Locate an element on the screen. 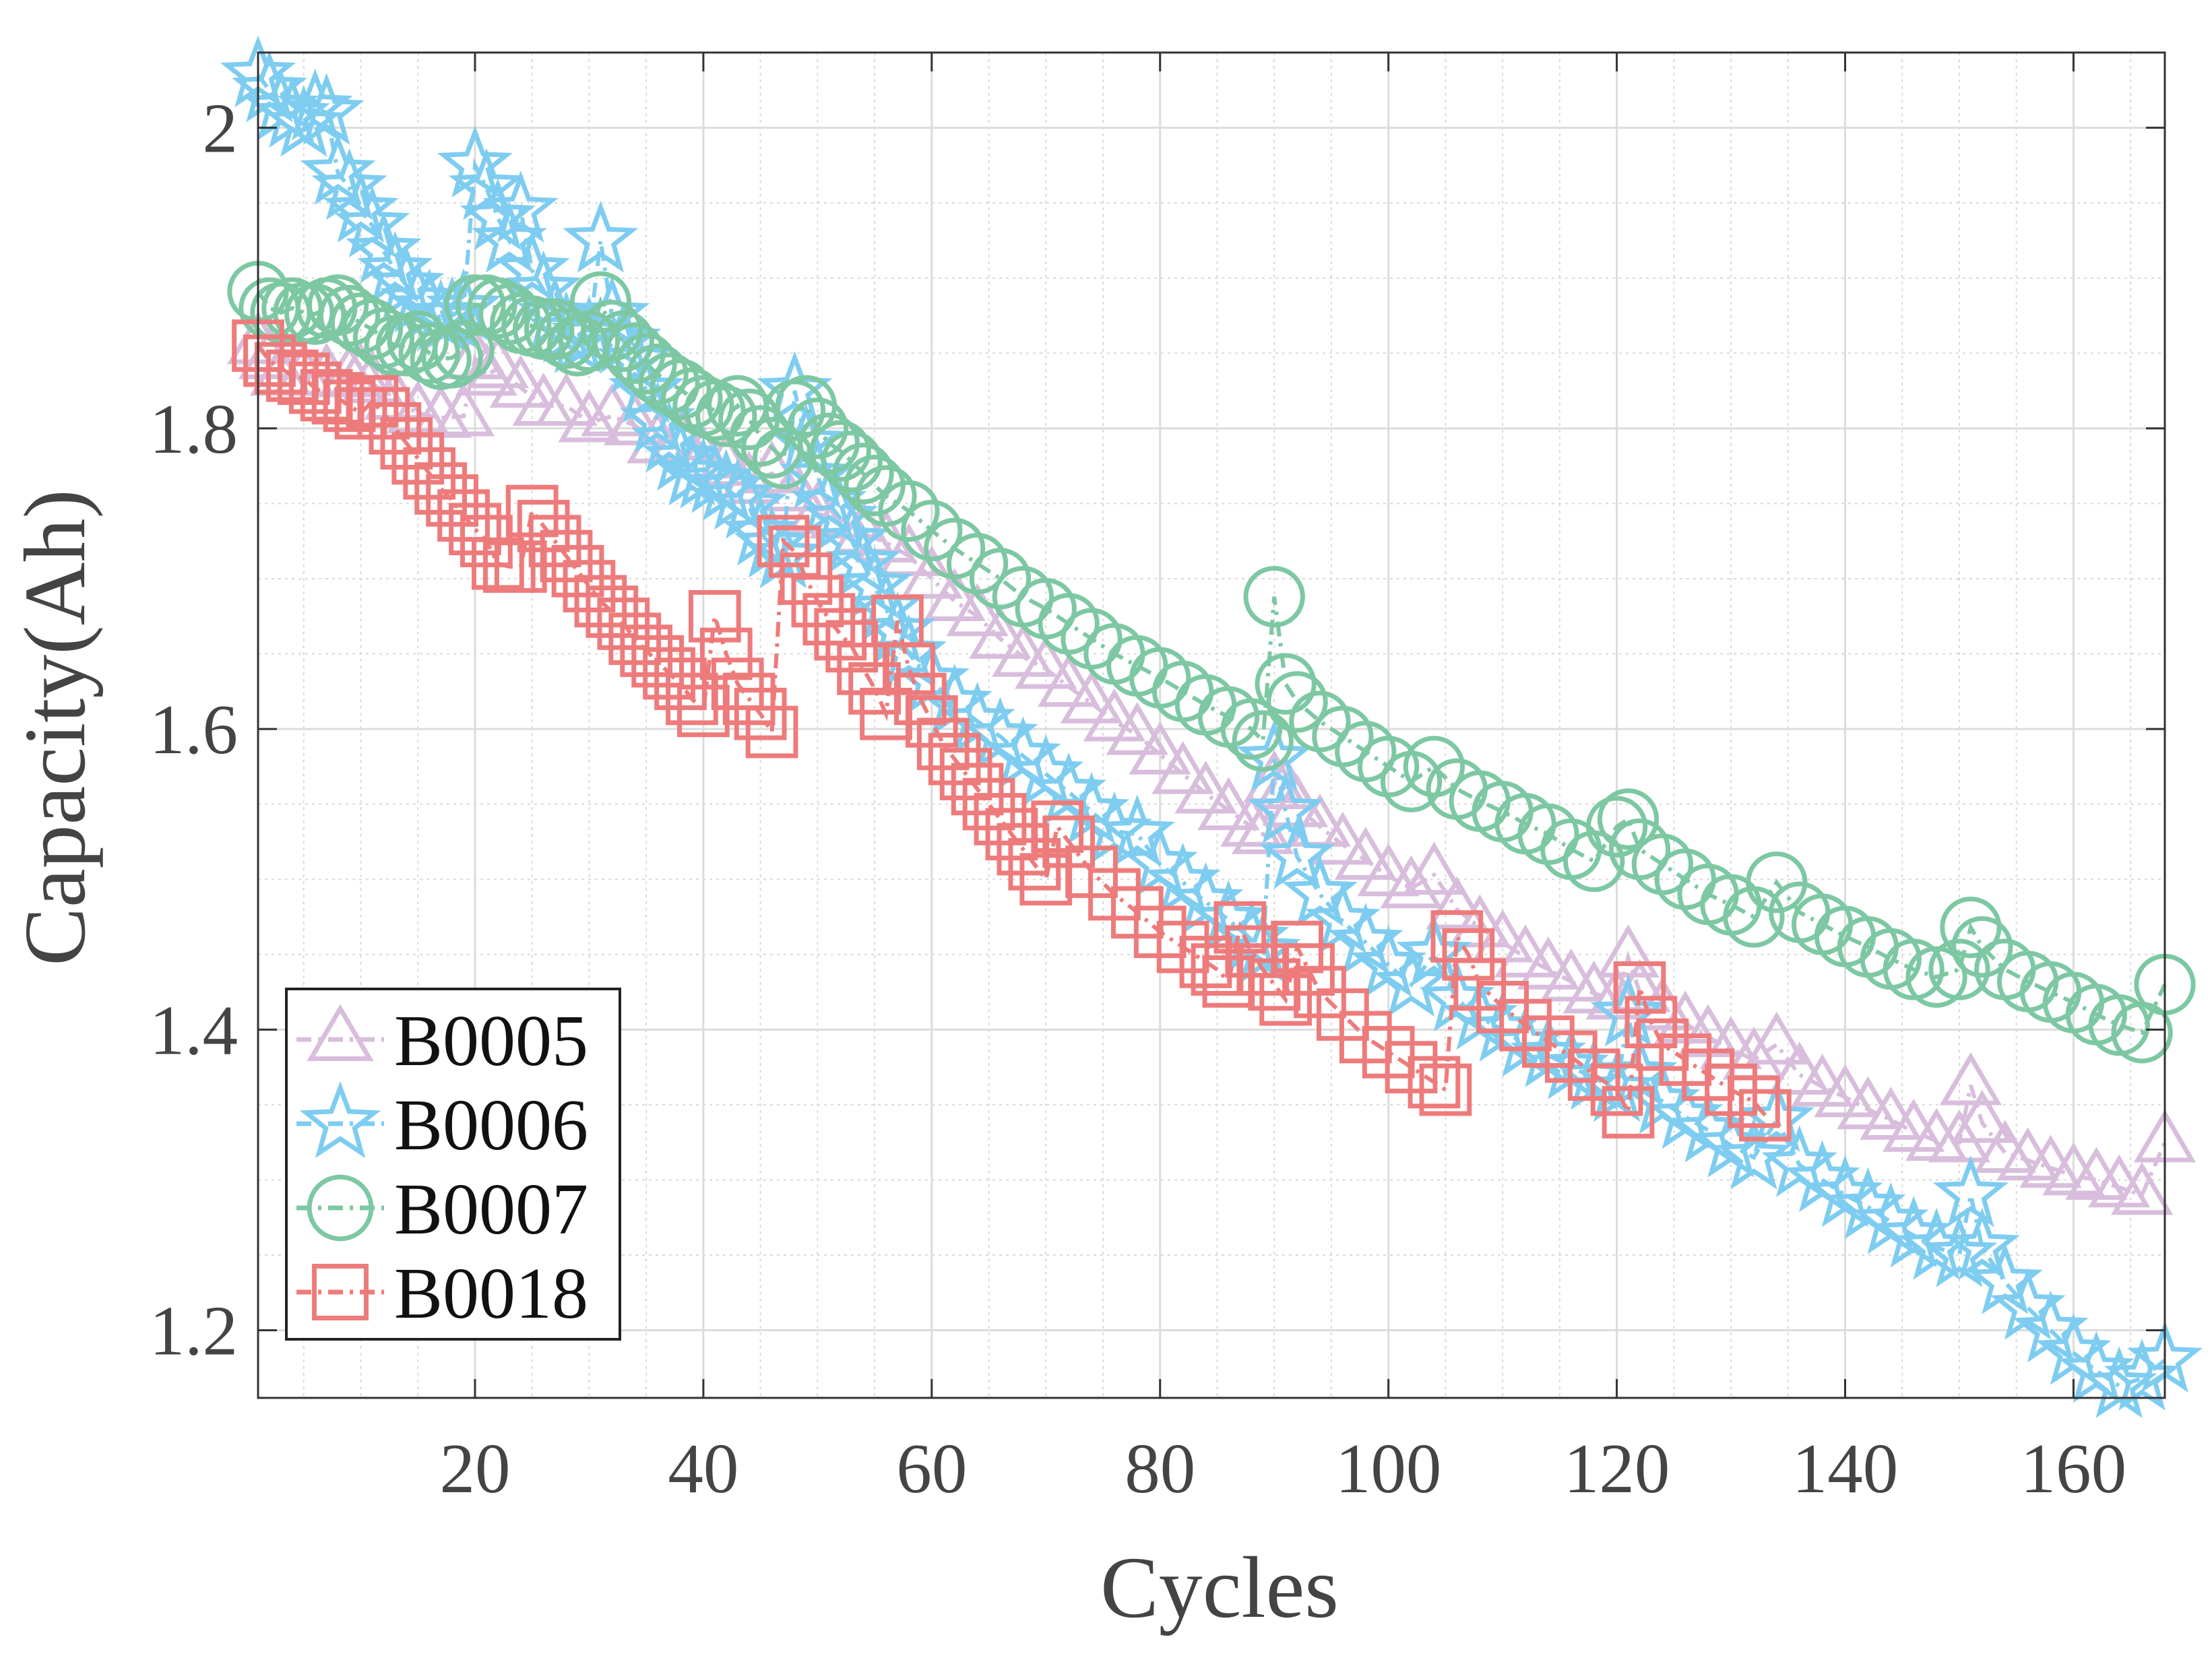  y-tick-label: 1.2 is located at coordinates (194, 1331).